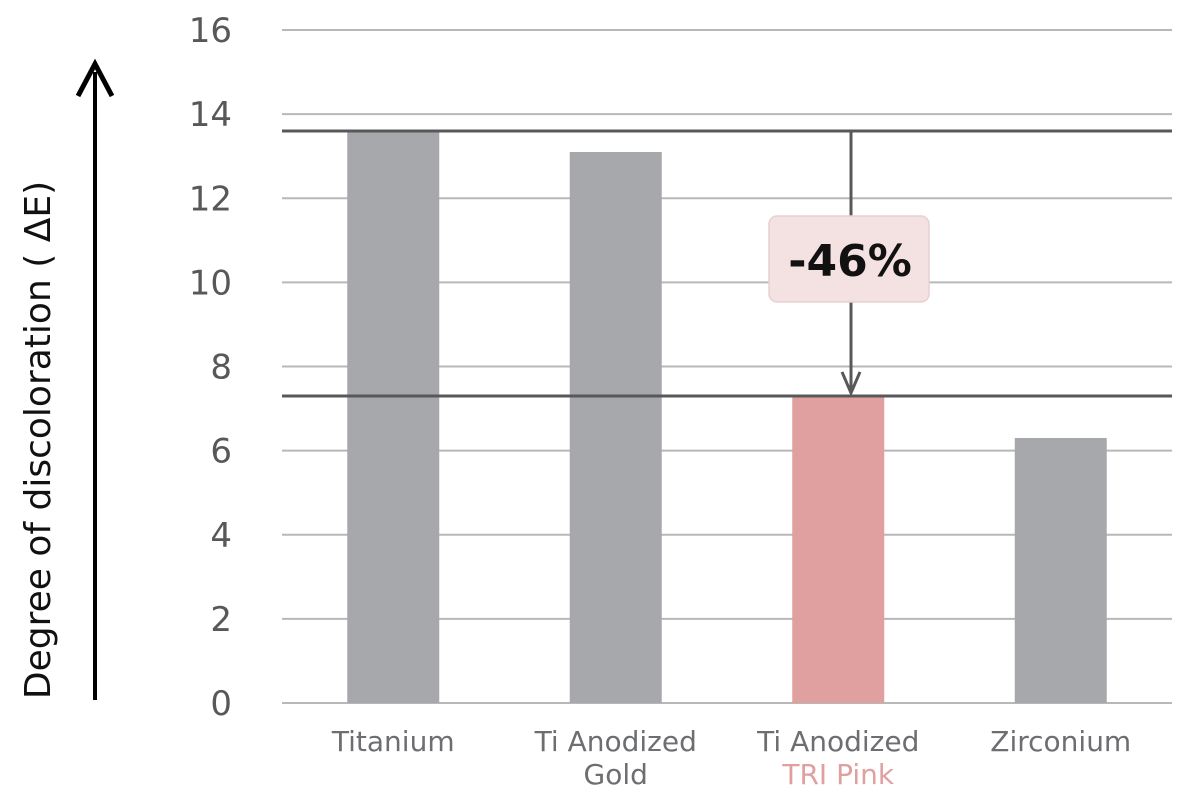 Image resolution: width=1186 pixels, height=789 pixels. What do you see at coordinates (95, 379) in the screenshot?
I see `y-axis-arrow` at bounding box center [95, 379].